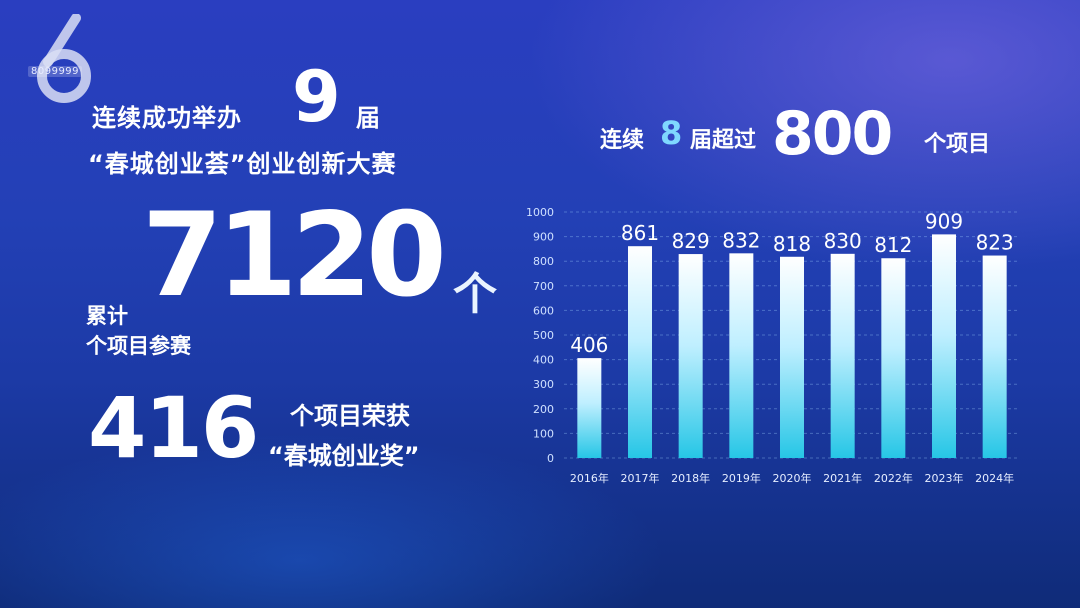  I want to click on y-tick-label: 200, so click(543, 409).